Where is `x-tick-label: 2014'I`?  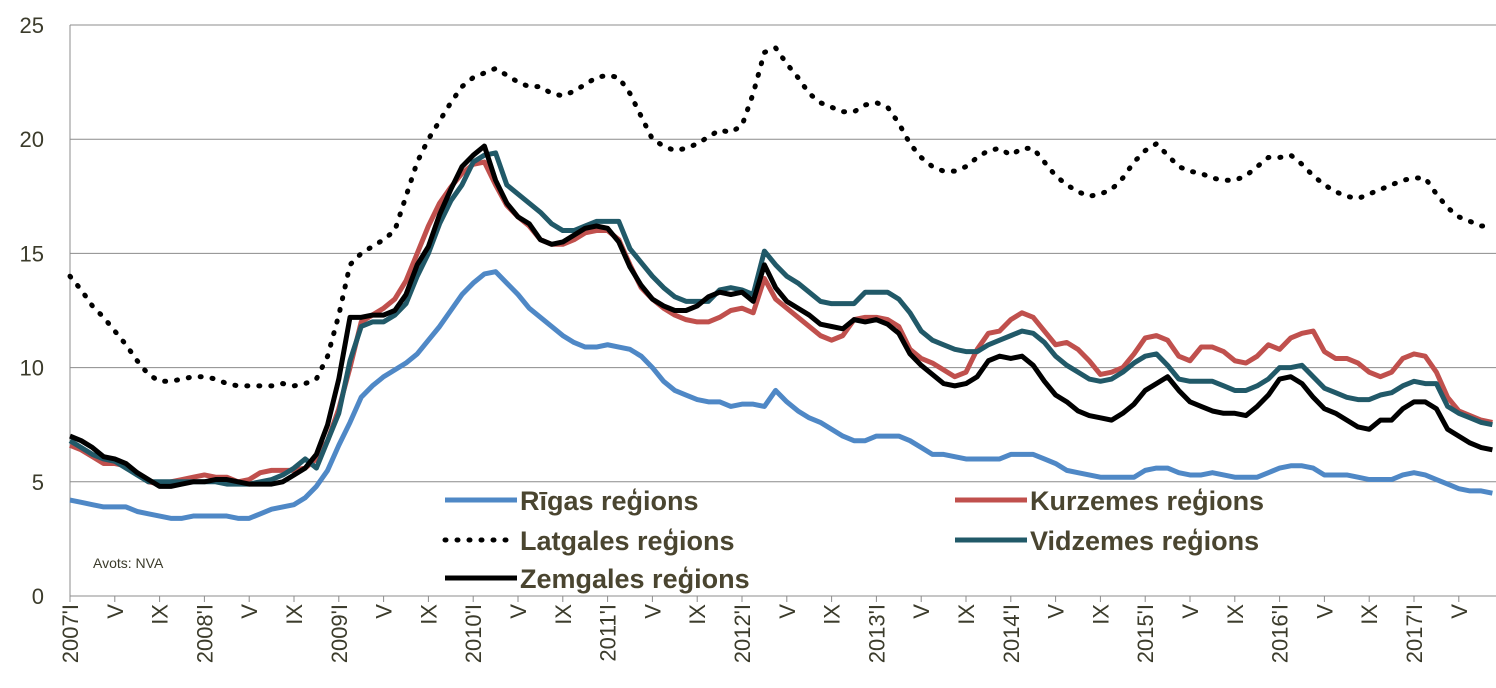 x-tick-label: 2014'I is located at coordinates (1011, 633).